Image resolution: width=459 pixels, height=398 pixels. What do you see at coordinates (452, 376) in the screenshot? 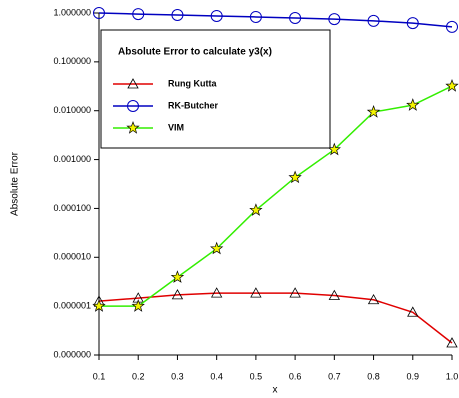
I see `x-tick-label: 1.0` at bounding box center [452, 376].